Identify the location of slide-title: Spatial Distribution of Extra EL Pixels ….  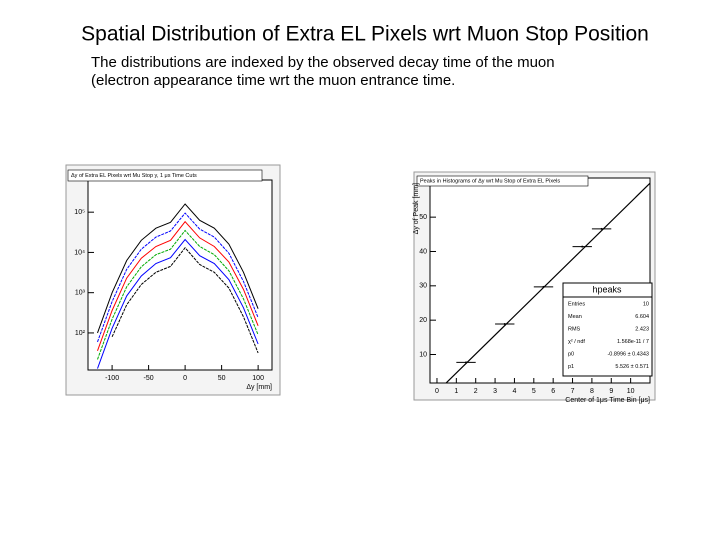
(365, 34).